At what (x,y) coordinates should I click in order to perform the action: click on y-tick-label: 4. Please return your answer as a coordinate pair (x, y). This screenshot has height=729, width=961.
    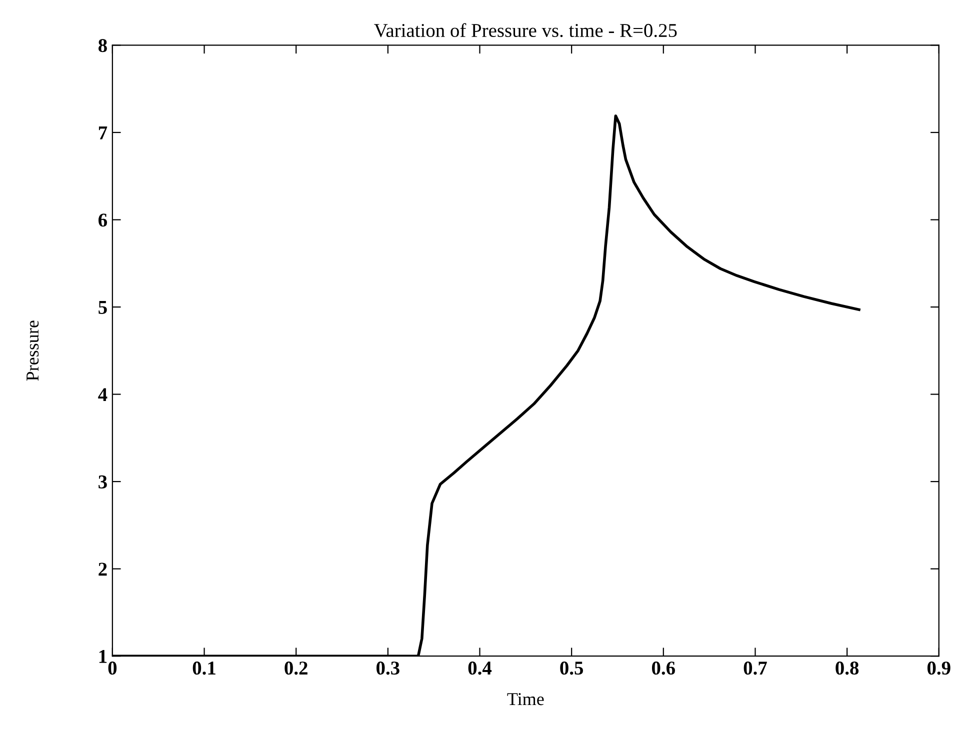
    Looking at the image, I should click on (103, 395).